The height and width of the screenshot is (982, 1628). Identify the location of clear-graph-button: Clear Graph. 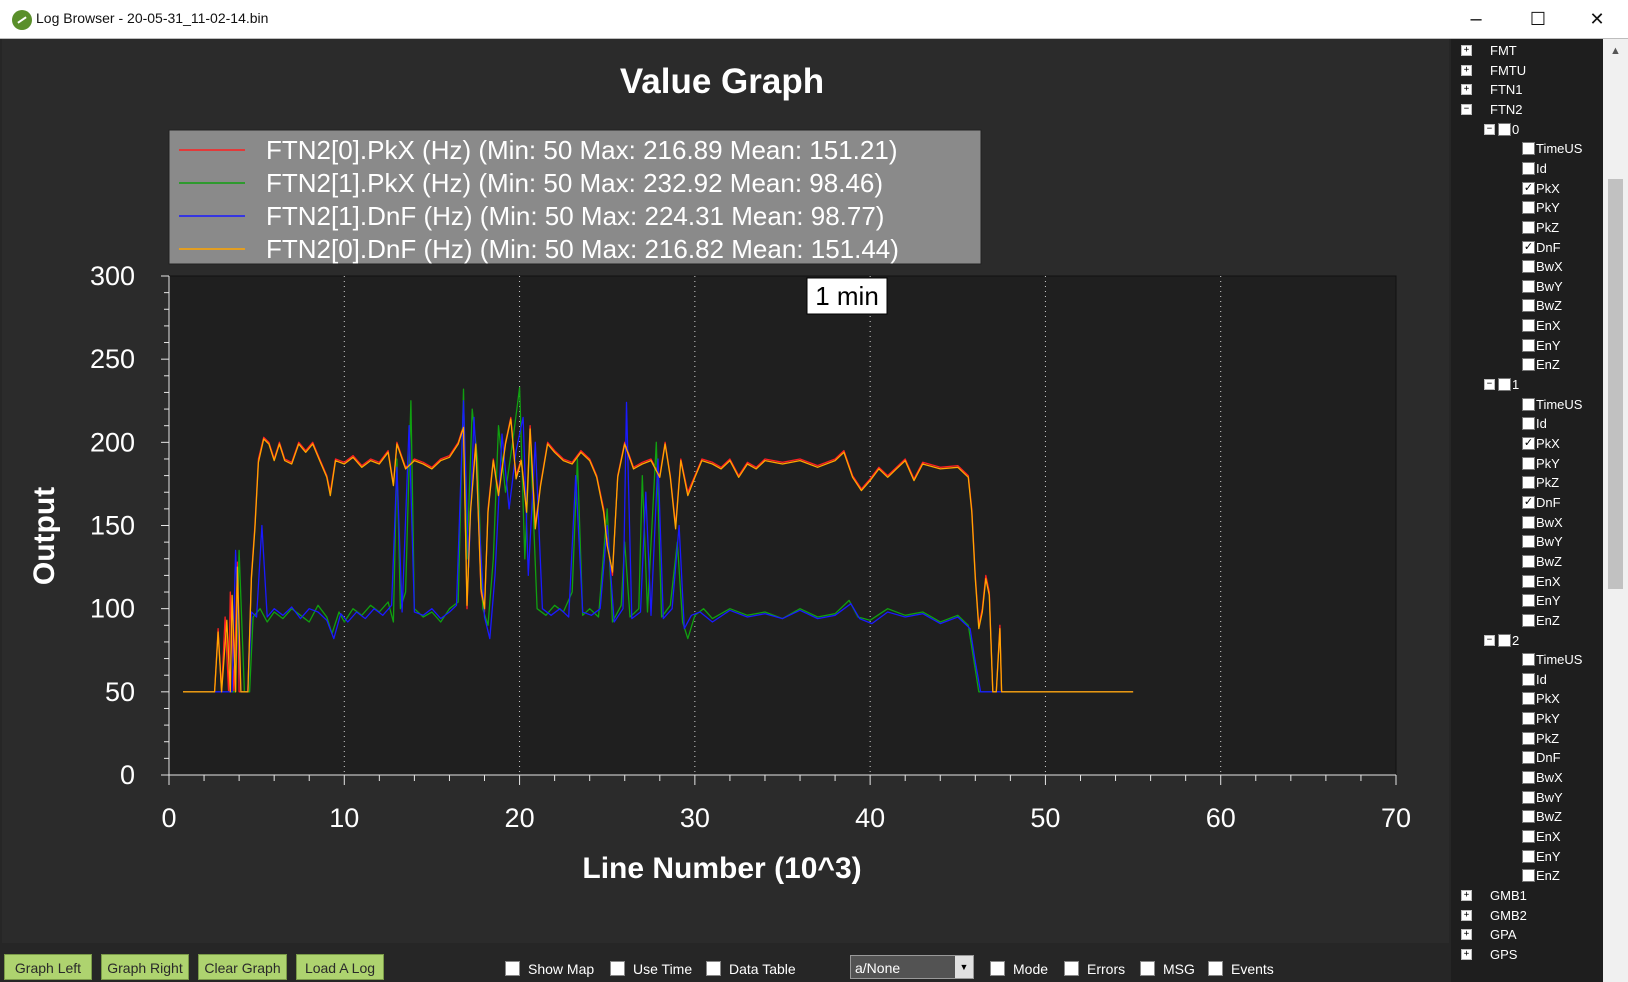
(242, 967).